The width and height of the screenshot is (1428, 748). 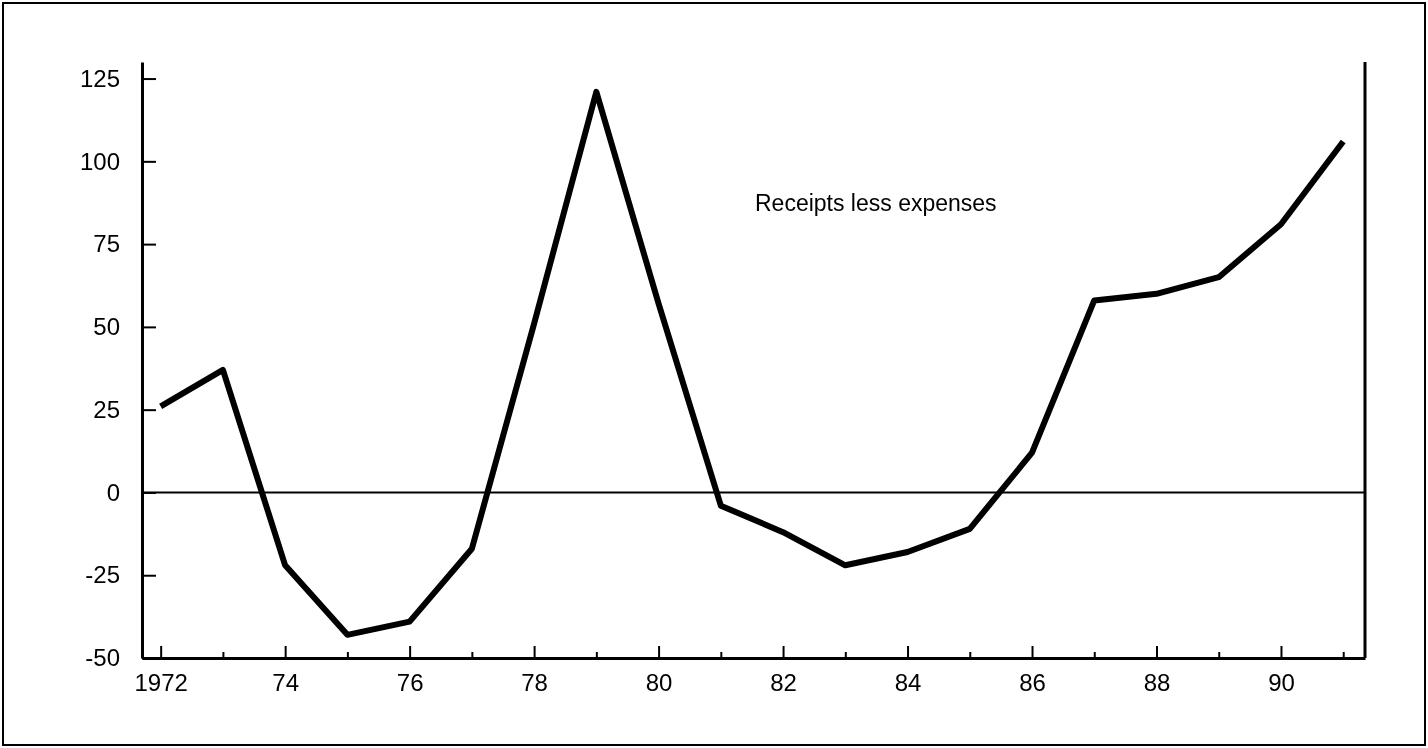 What do you see at coordinates (1157, 683) in the screenshot?
I see `x-tick-label: 88` at bounding box center [1157, 683].